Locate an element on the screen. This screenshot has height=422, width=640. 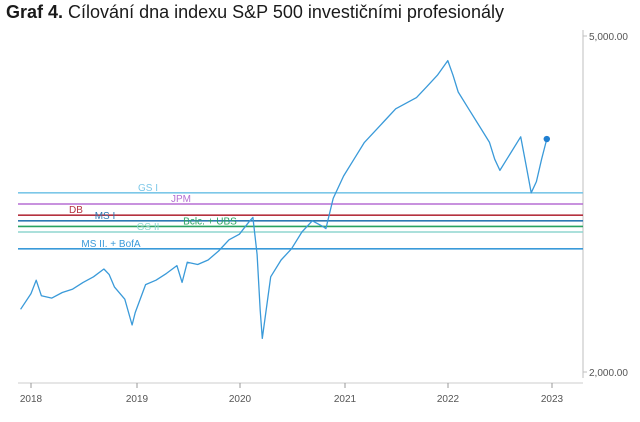
y-tick-label: 5,000.00 is located at coordinates (608, 37).